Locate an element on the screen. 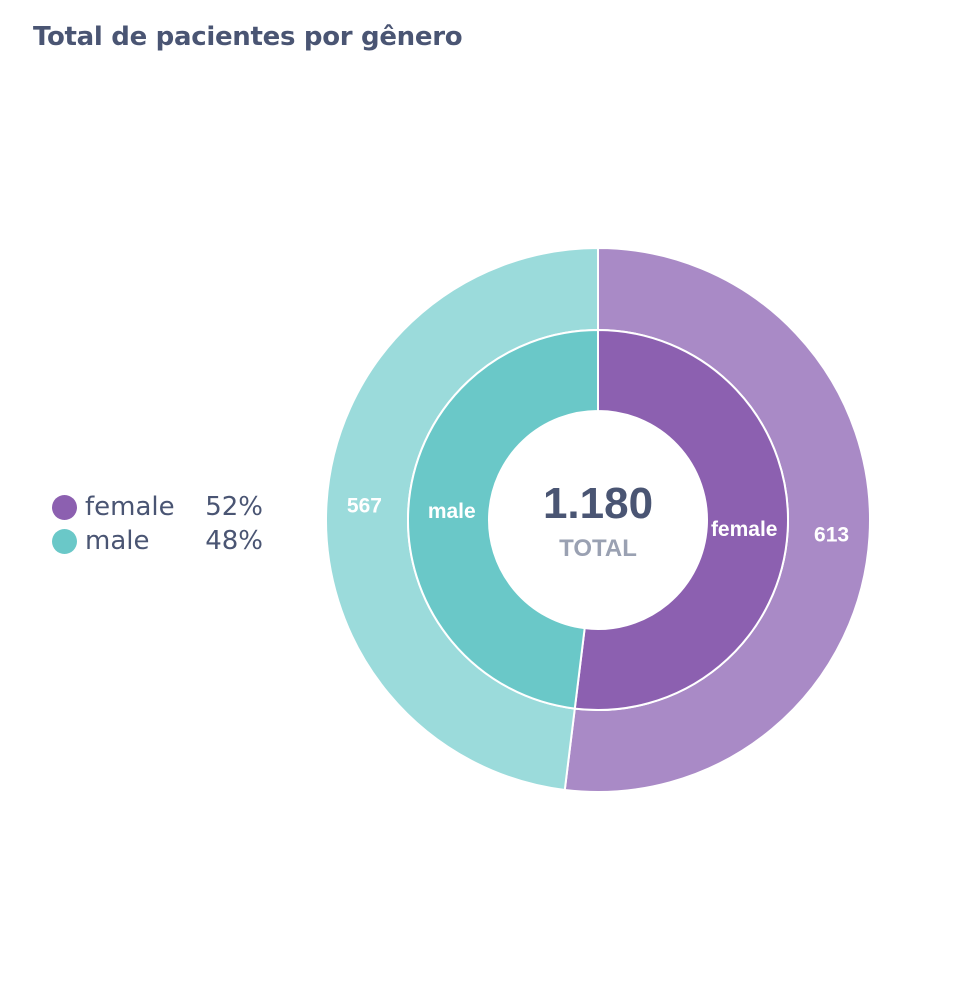 This screenshot has height=1000, width=954. legend-item-female: female 52% is located at coordinates (157, 507).